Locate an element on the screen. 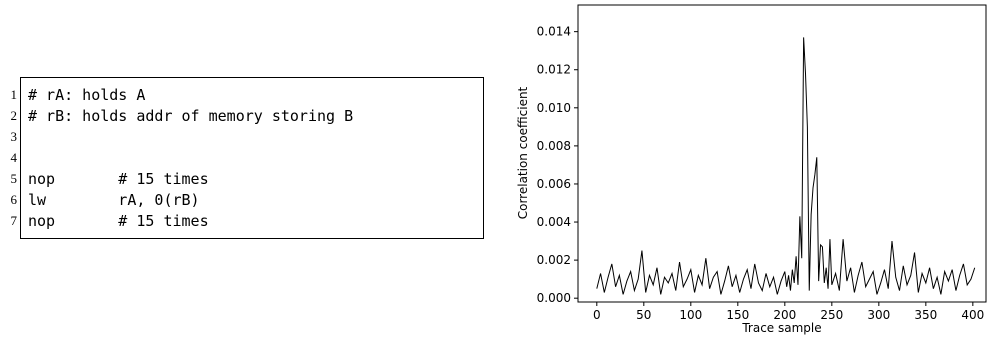  y-tick-label: 0.010 is located at coordinates (554, 108).